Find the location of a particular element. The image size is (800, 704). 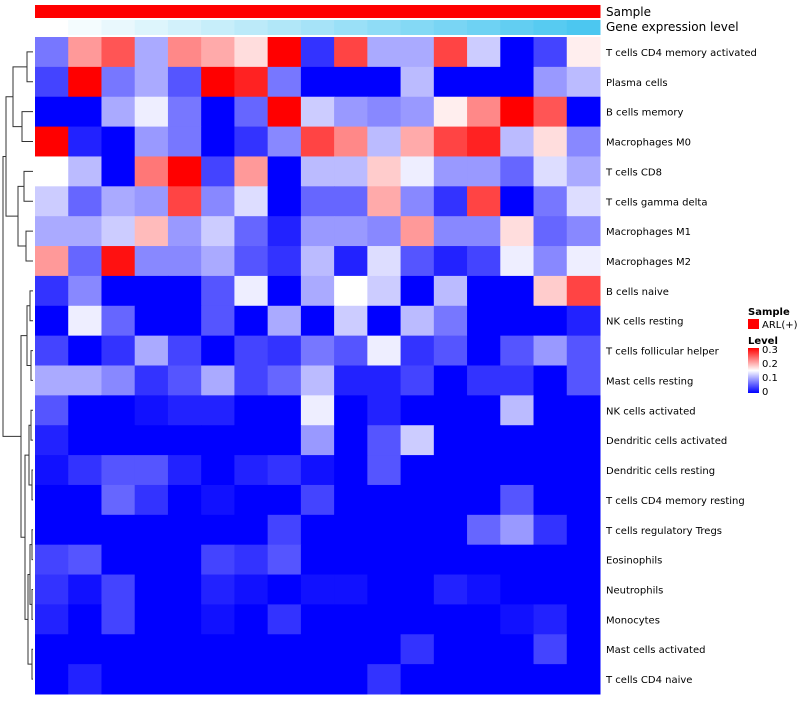

row-label: NK cells activated is located at coordinates (651, 411).